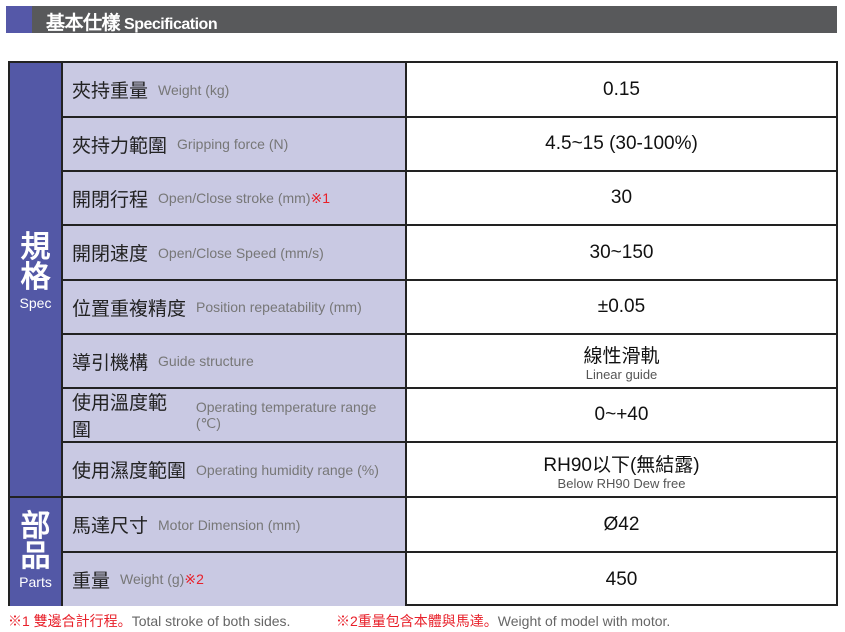  I want to click on header-accent-square, so click(19, 19).